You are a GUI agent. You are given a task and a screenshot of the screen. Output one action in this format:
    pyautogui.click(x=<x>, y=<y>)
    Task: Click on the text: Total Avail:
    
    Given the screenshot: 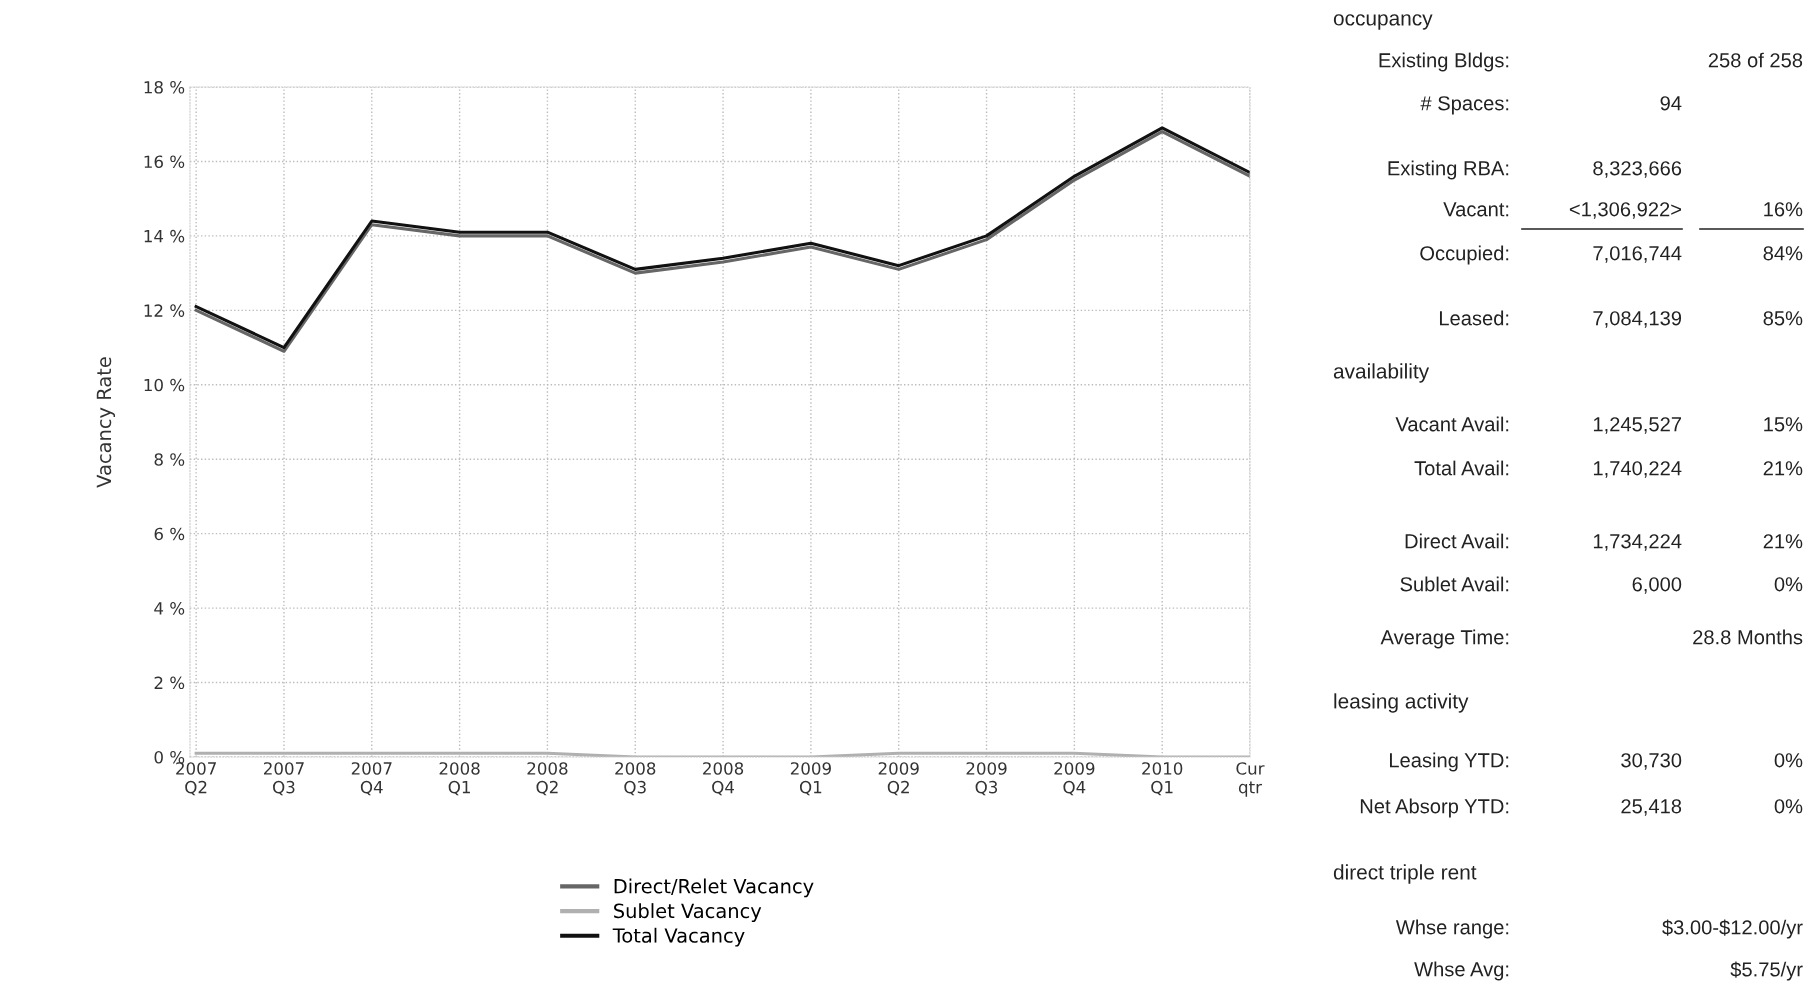 What is the action you would take?
    pyautogui.click(x=1461, y=468)
    